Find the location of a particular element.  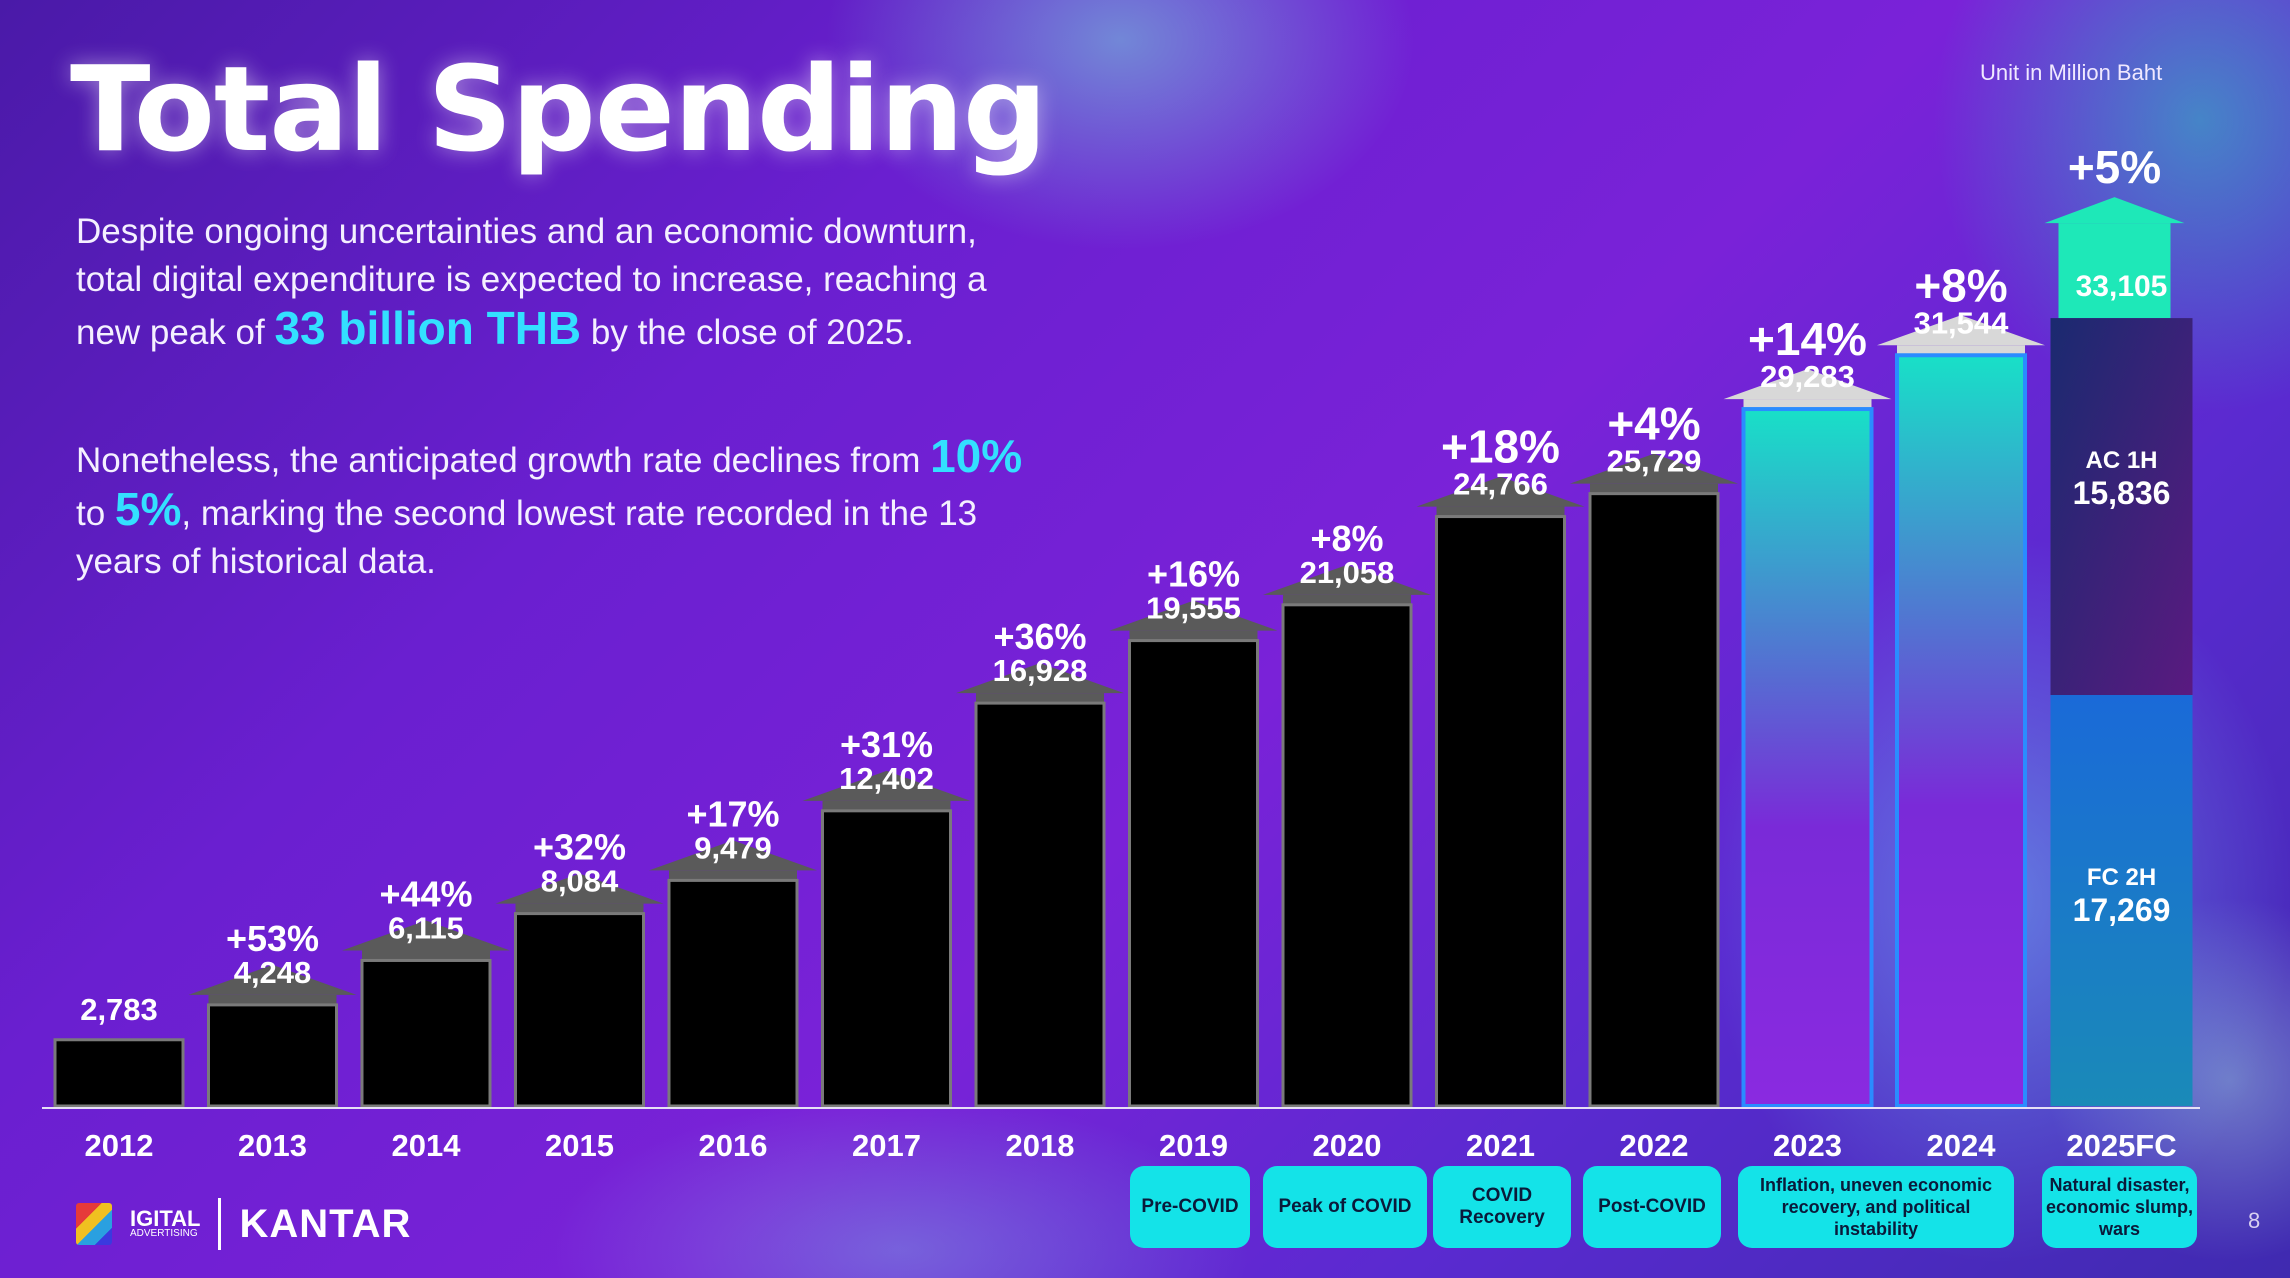

growth-label: +17% is located at coordinates (732, 813).